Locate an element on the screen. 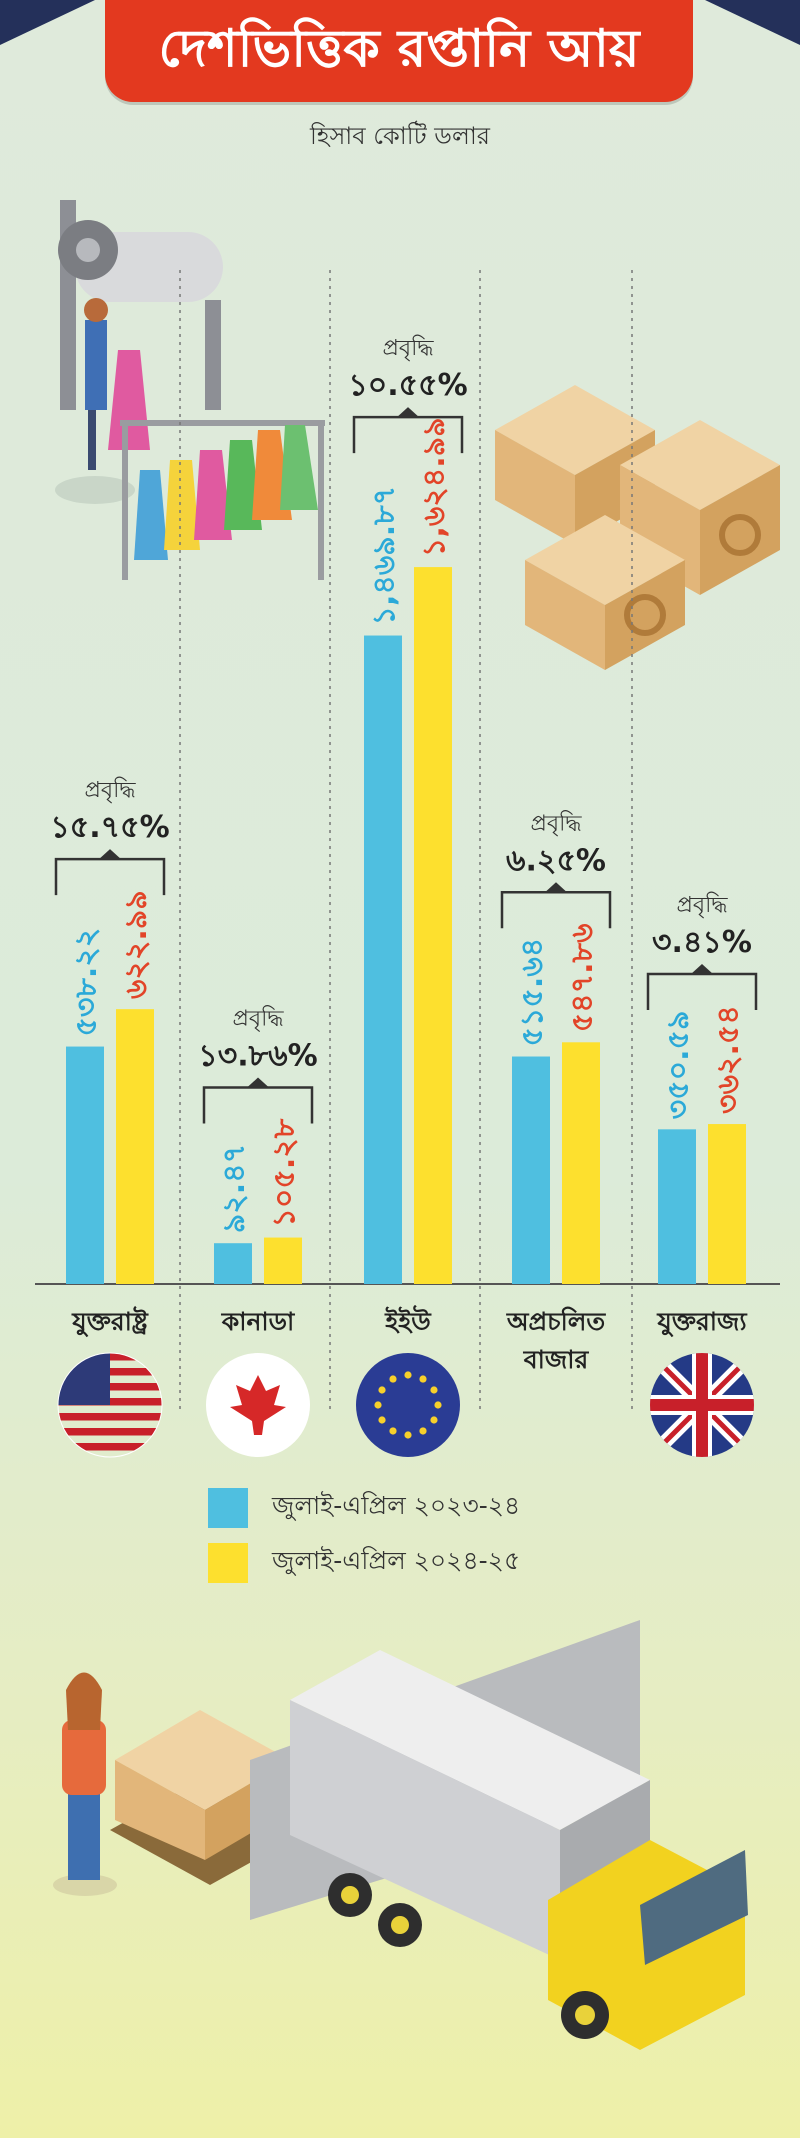 The width and height of the screenshot is (800, 2138). growth-value-0: ১৫.৭৫% is located at coordinates (109, 827).